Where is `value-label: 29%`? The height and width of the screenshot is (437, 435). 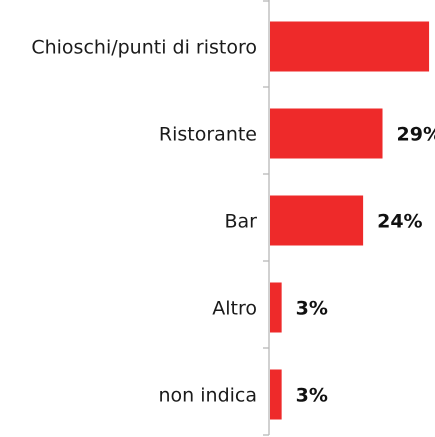 value-label: 29% is located at coordinates (416, 135).